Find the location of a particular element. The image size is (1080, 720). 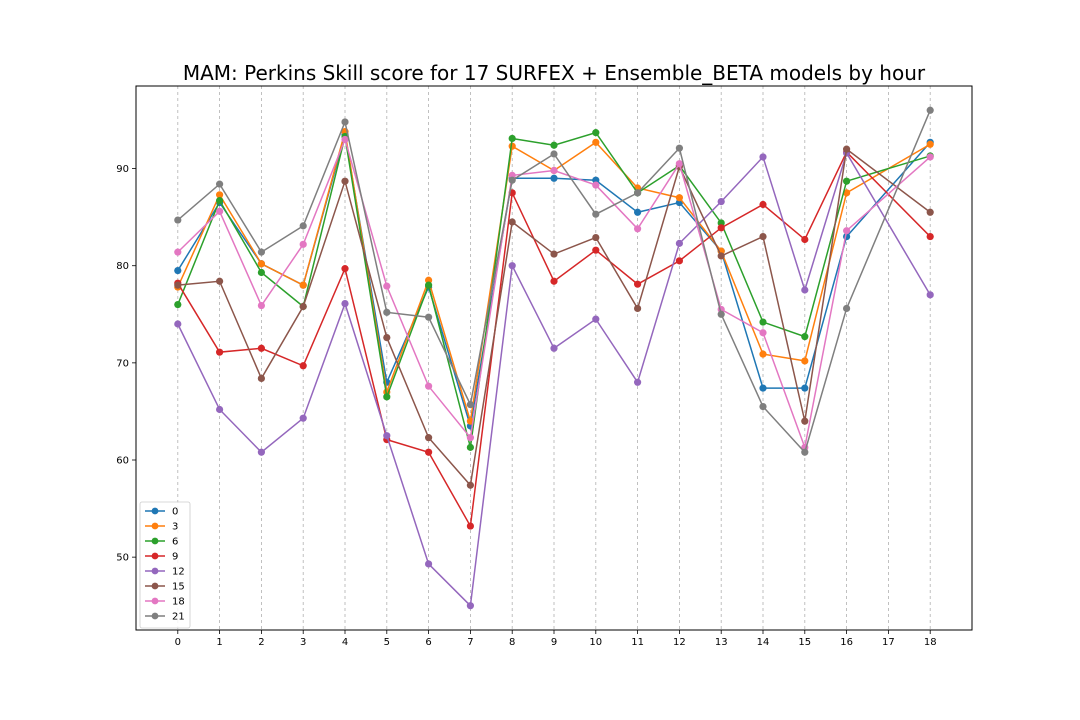

legend-label: 21 is located at coordinates (178, 617).